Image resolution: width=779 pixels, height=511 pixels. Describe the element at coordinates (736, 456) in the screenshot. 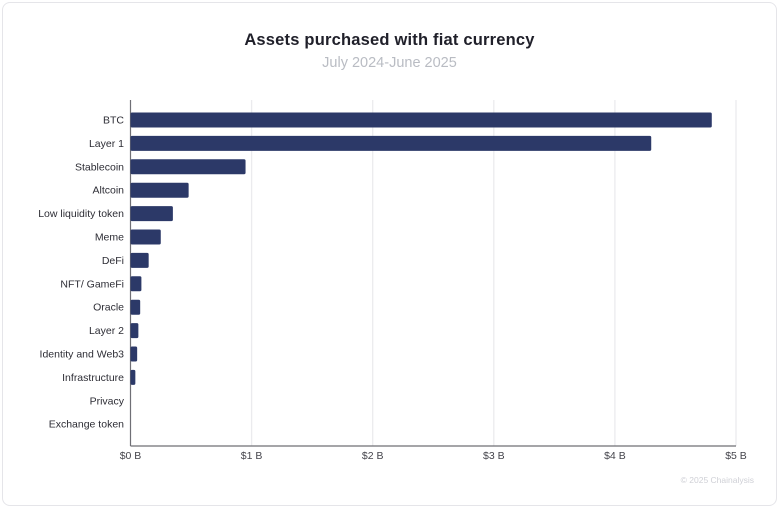

I see `x-tick-label: $5 B` at that location.